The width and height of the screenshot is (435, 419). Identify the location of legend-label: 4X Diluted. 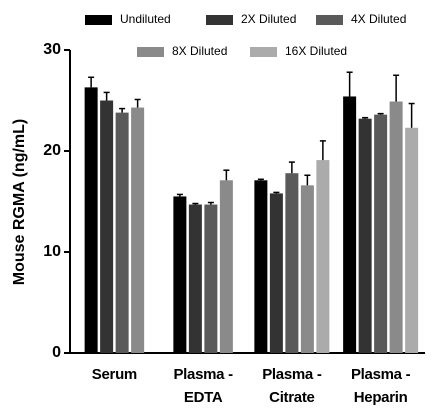
(378, 19).